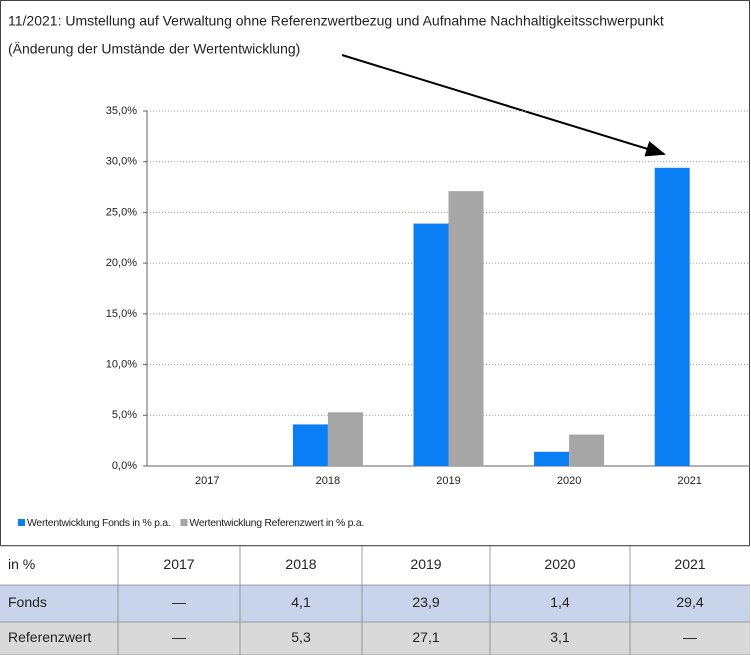 The height and width of the screenshot is (655, 751). I want to click on table-cell: 1,4, so click(560, 602).